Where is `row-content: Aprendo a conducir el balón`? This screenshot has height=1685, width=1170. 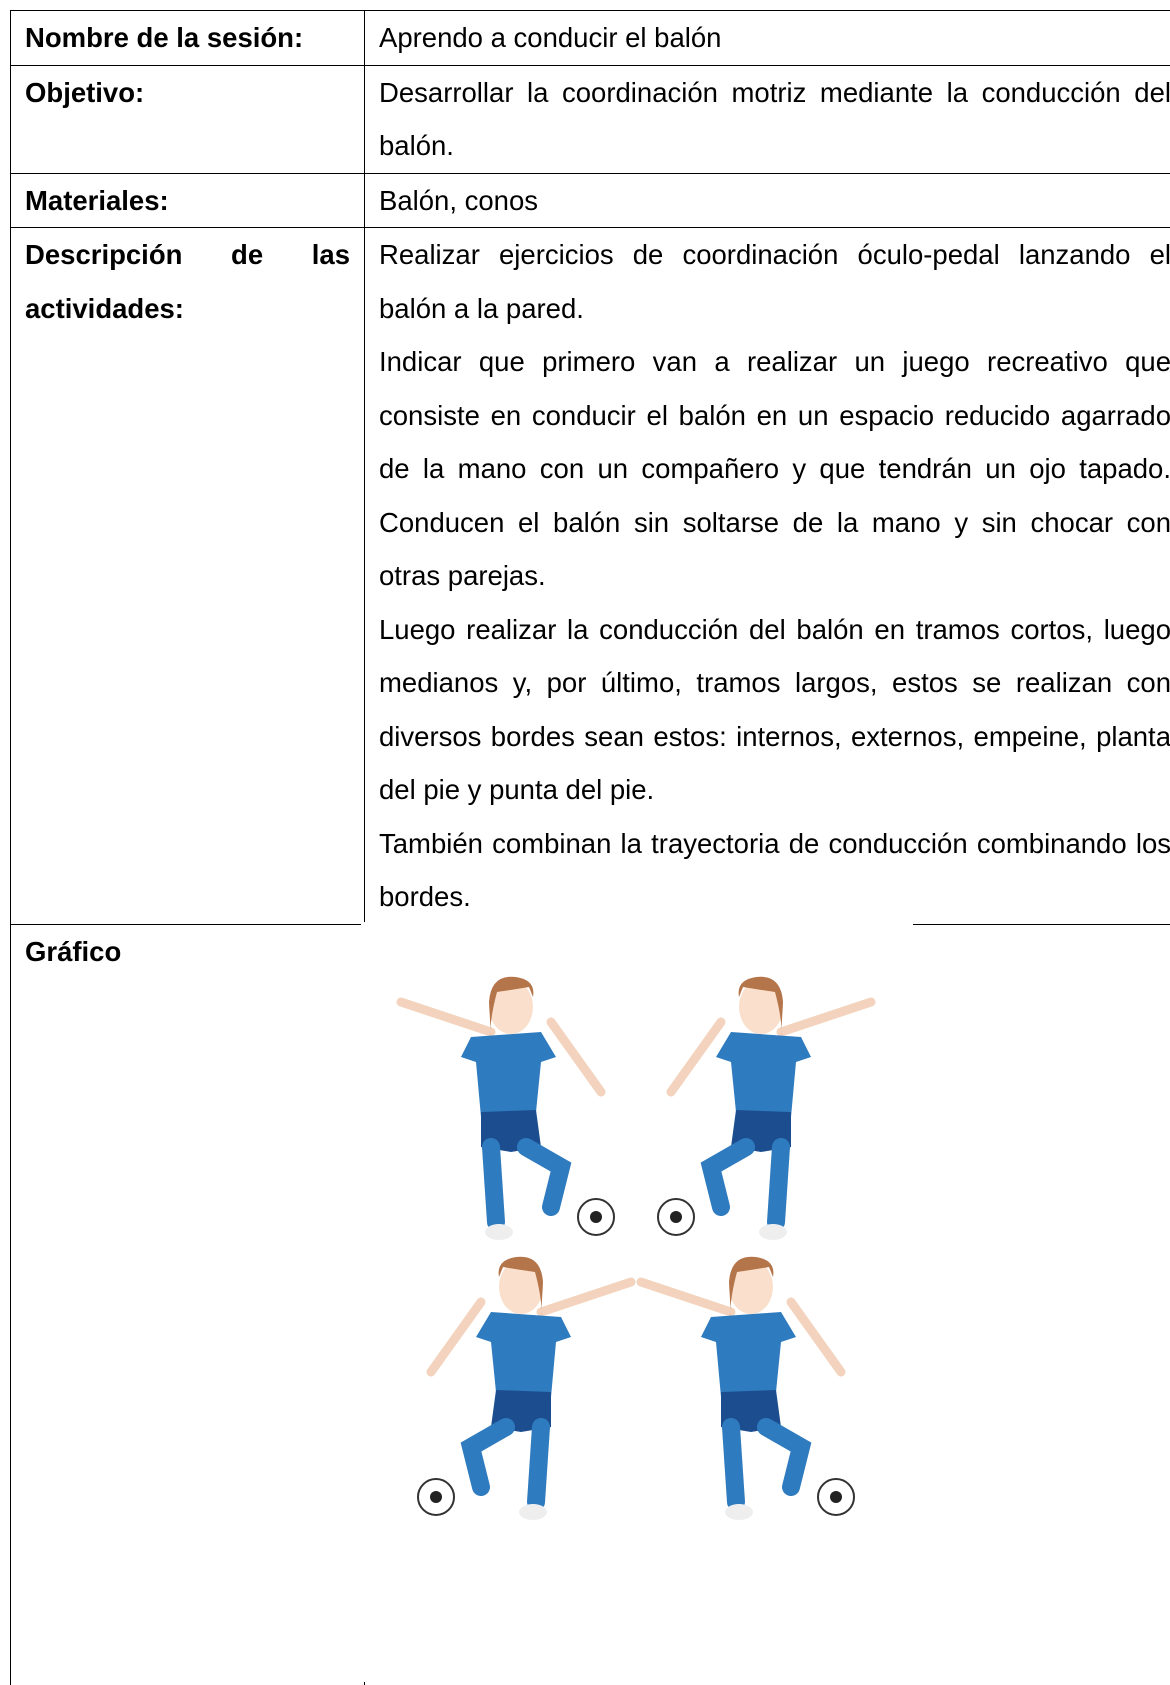
row-content: Aprendo a conducir el balón is located at coordinates (767, 38).